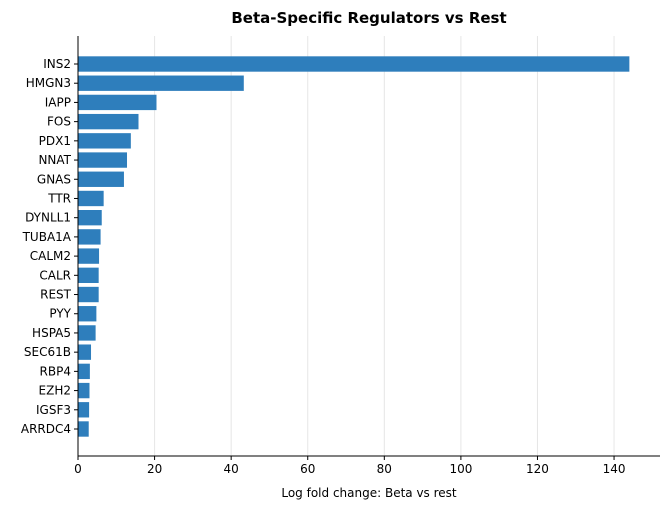 This screenshot has height=509, width=670. Describe the element at coordinates (53, 410) in the screenshot. I see `y-tick-label: IGSF3` at that location.